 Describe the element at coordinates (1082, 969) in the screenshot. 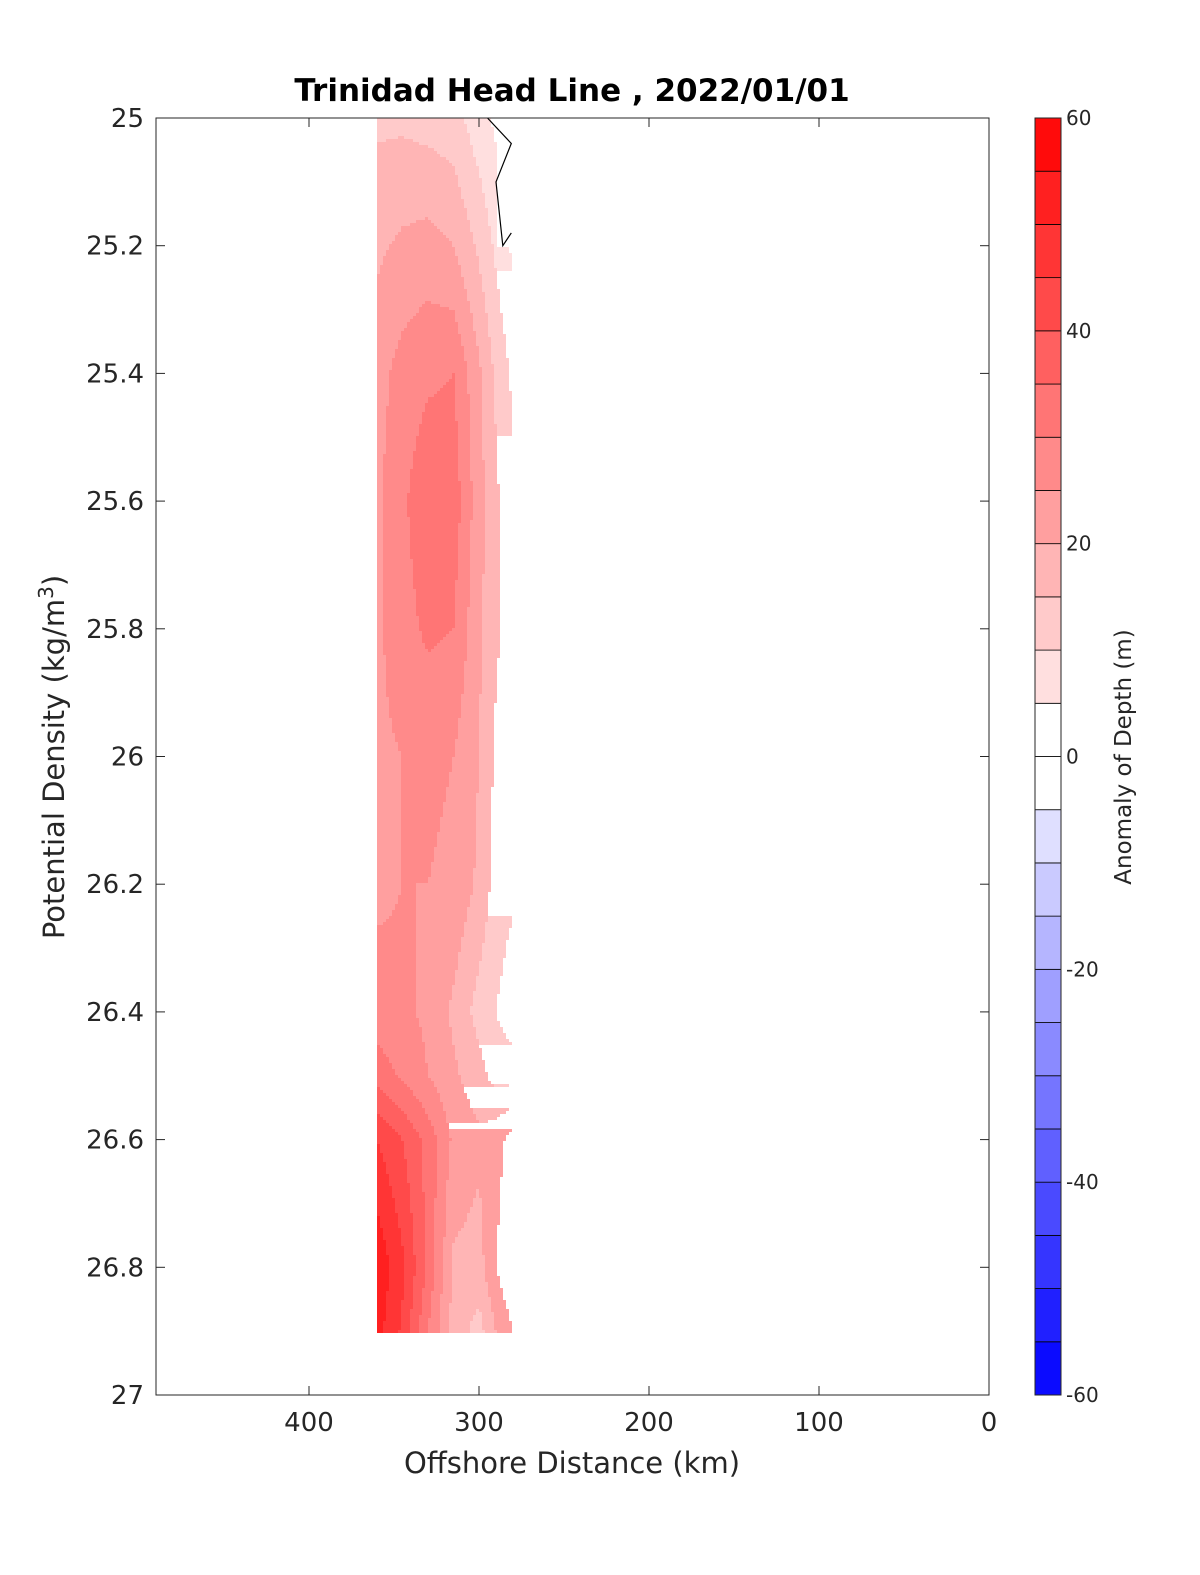

I see `colorbar-tick-label: -20` at that location.